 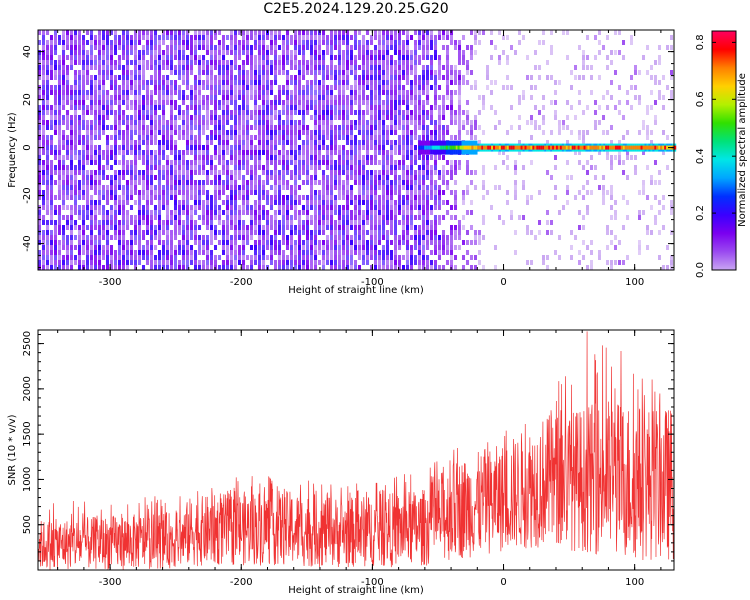 What do you see at coordinates (458, 147) in the screenshot?
I see `carrier-core` at bounding box center [458, 147].